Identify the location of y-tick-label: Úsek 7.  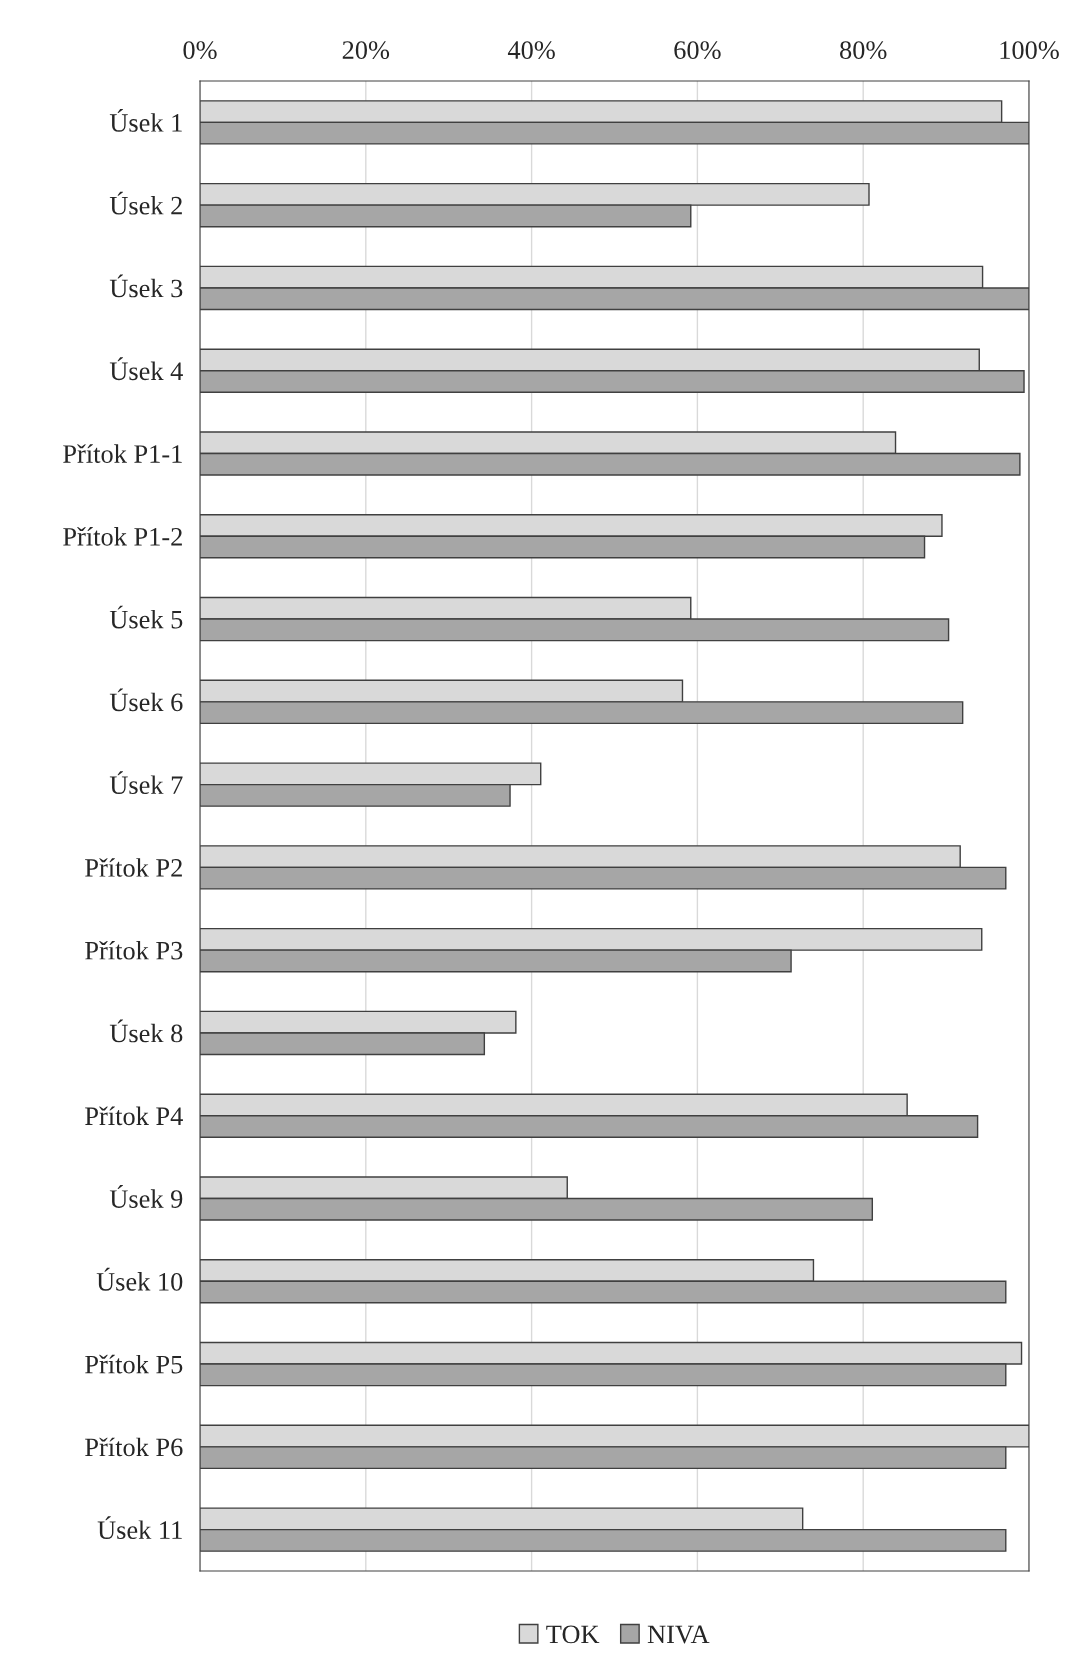
(146, 783).